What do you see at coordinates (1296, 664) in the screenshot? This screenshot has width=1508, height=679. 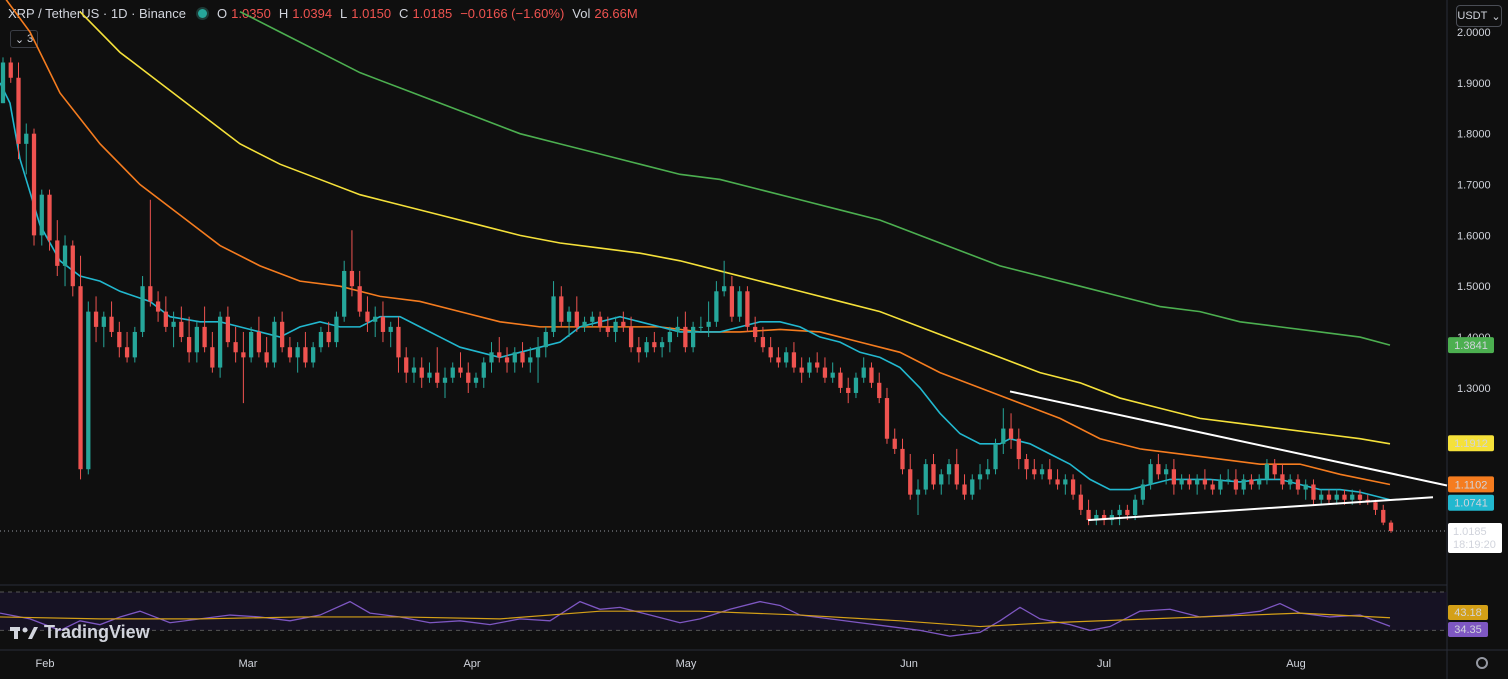 I see `time-tick-label: Aug` at bounding box center [1296, 664].